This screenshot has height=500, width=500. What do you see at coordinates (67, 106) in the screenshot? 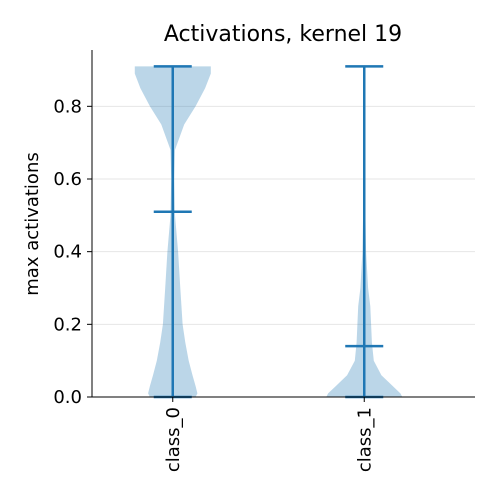
I see `y-tick-label: 0.8` at bounding box center [67, 106].